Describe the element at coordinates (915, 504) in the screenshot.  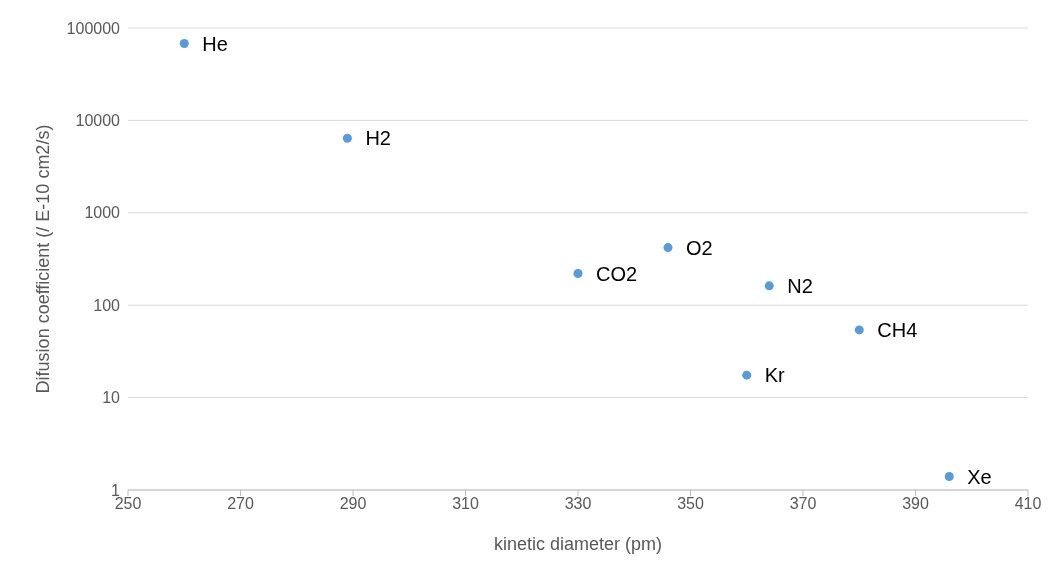
I see `x-tick-label: 390` at that location.